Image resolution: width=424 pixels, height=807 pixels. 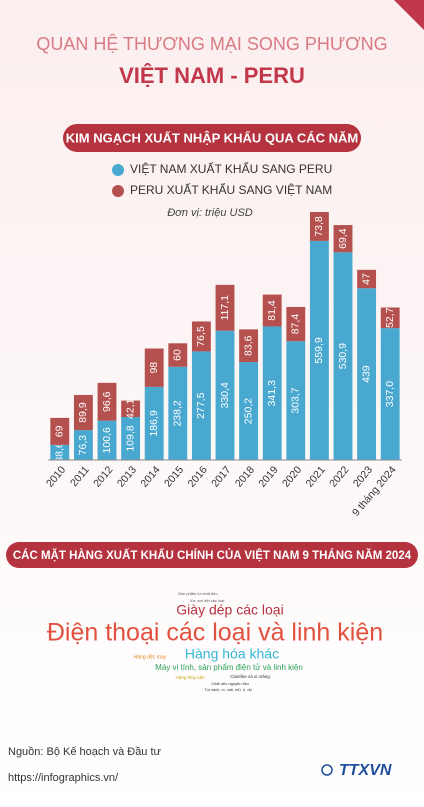 I want to click on value-label: 277,5, so click(x=201, y=405).